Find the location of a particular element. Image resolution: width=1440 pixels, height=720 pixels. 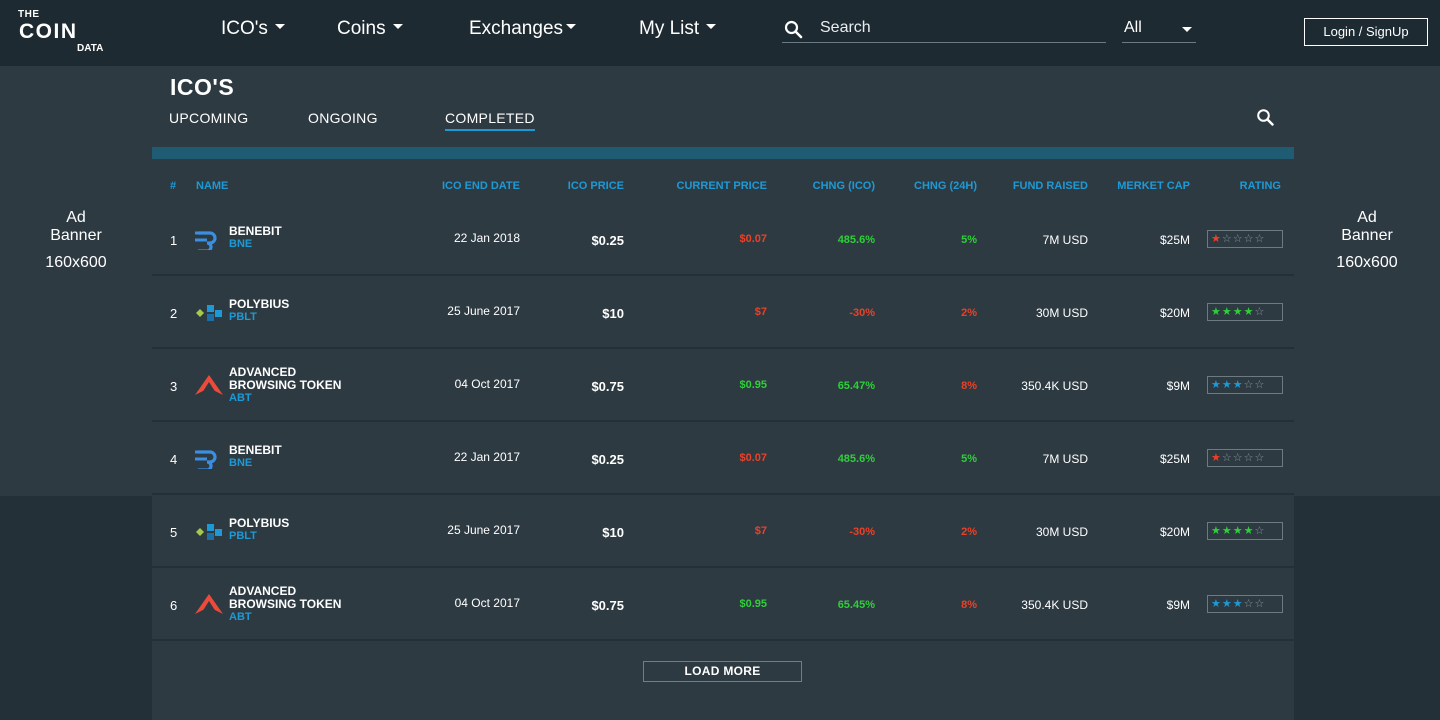

coin-symbol: ABT is located at coordinates (240, 617).